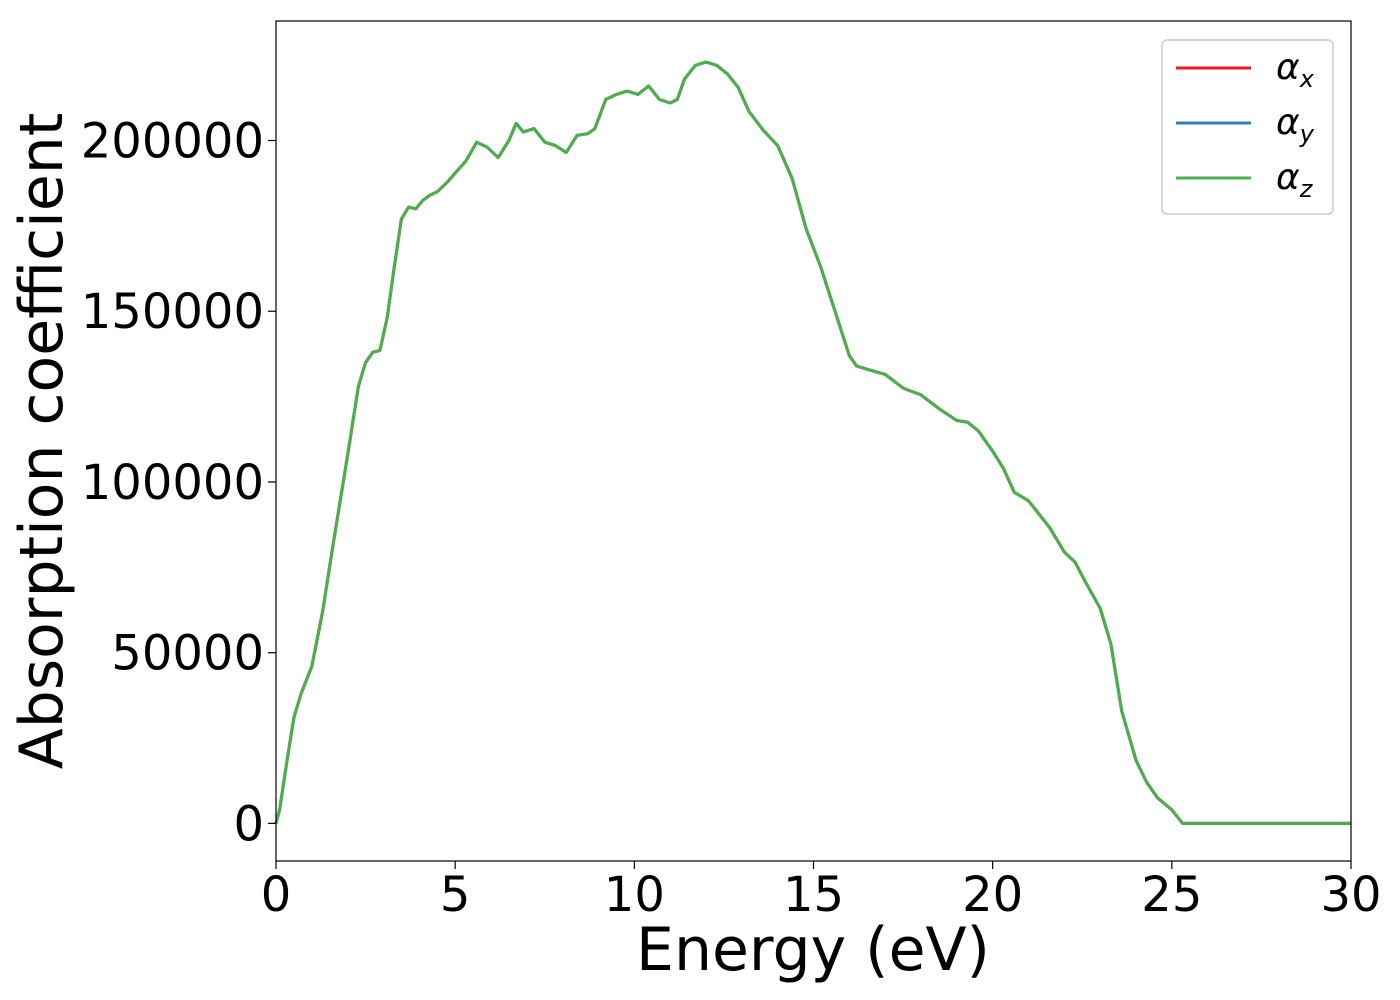 The image size is (1400, 1000). Describe the element at coordinates (42, 441) in the screenshot. I see `y-axis-title: Absorption coefficient` at that location.